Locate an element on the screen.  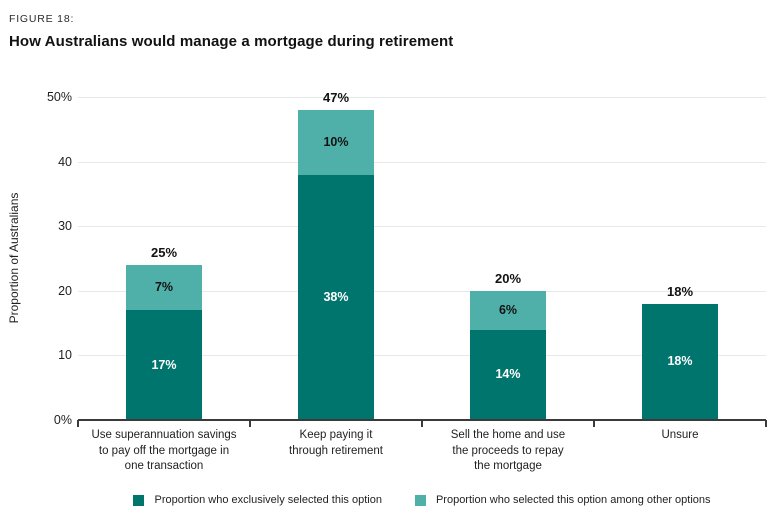
category-label-line: Use superannuation savings is located at coordinates (164, 435).